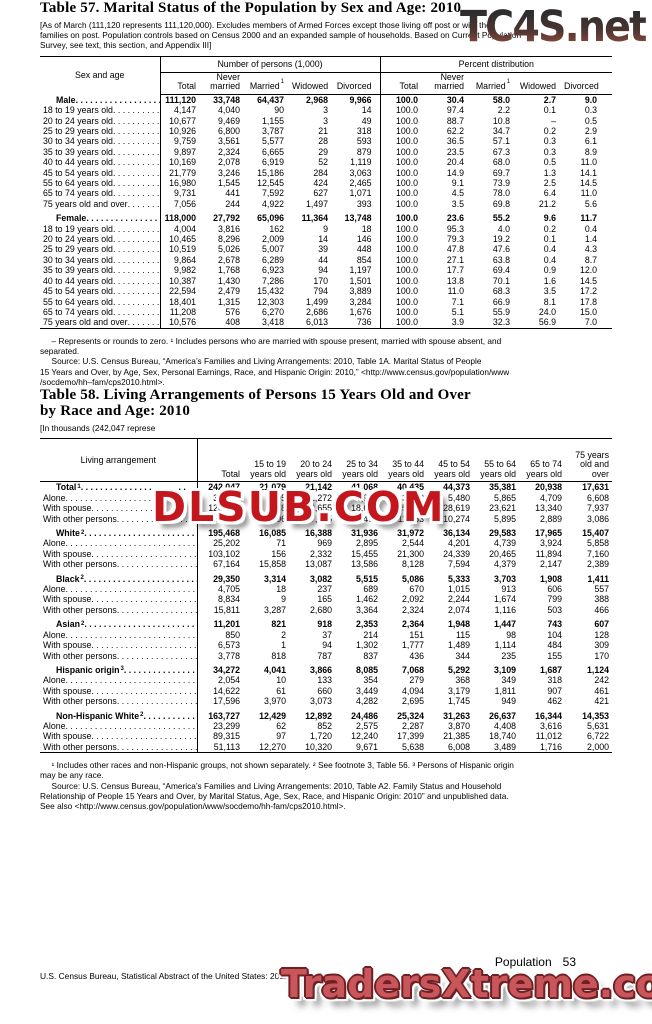 This screenshot has width=652, height=1024. Describe the element at coordinates (502, 508) in the screenshot. I see `cell-value: 23,621` at that location.